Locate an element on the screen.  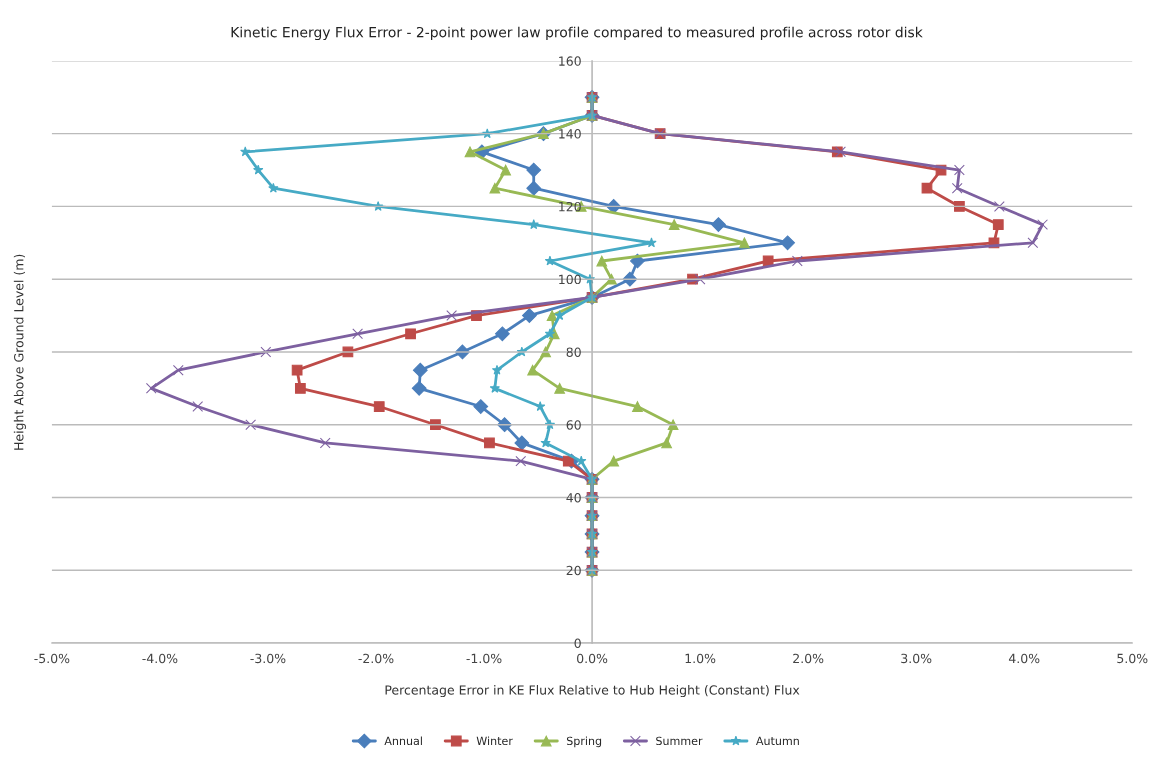
x-tick-label: 2.0% is located at coordinates (808, 658).